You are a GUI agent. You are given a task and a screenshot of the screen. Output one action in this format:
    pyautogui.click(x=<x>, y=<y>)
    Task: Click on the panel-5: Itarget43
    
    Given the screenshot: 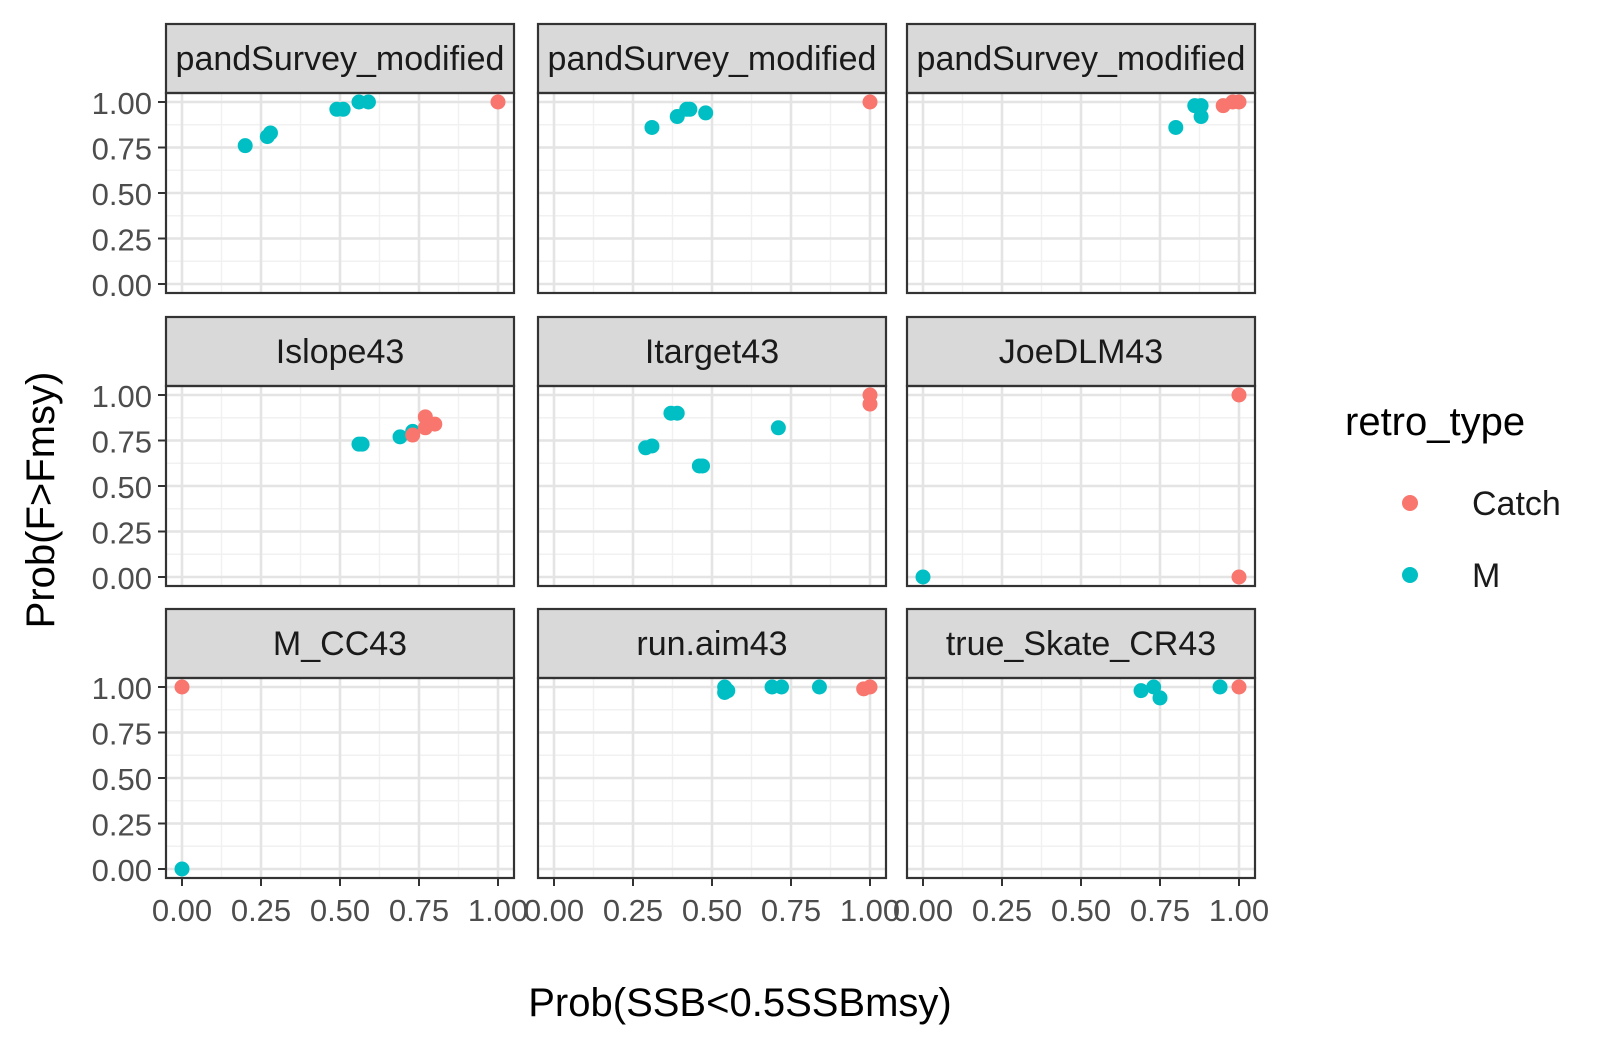 What is the action you would take?
    pyautogui.click(x=712, y=451)
    